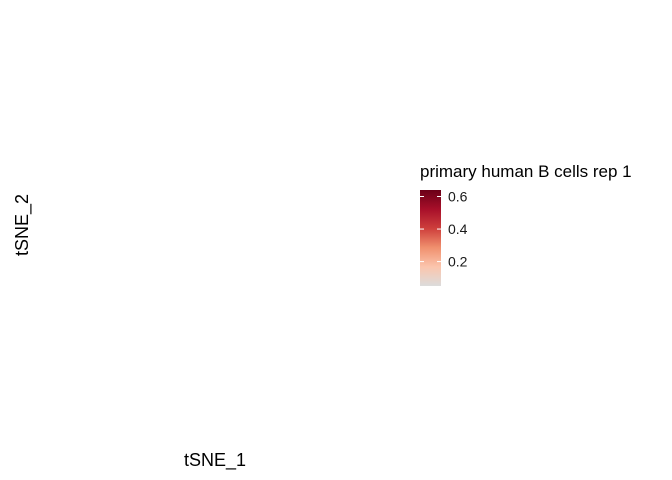 Image resolution: width=672 pixels, height=480 pixels. Describe the element at coordinates (526, 171) in the screenshot. I see `legend-title: primary human B cells rep 1` at that location.